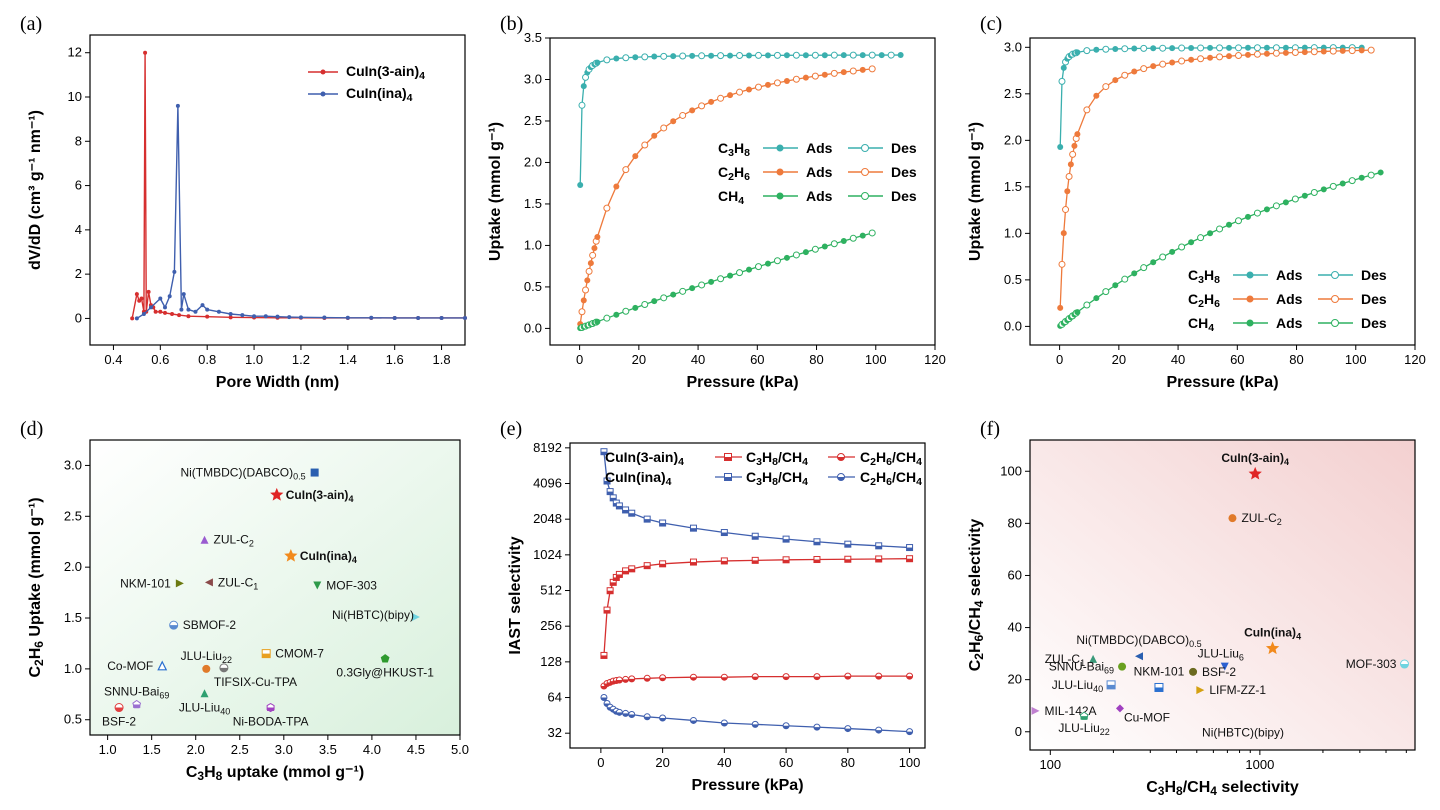 This screenshot has height=810, width=1440. Describe the element at coordinates (299, 654) in the screenshot. I see `point-label: CMOM-7` at that location.